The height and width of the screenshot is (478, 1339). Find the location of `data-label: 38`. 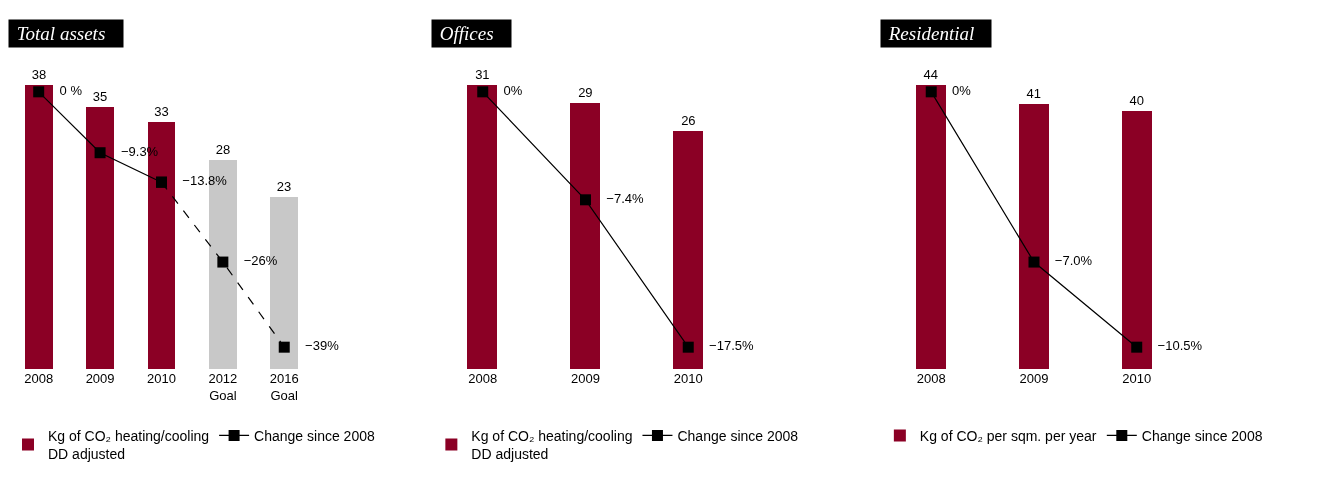

data-label: 38 is located at coordinates (39, 74).